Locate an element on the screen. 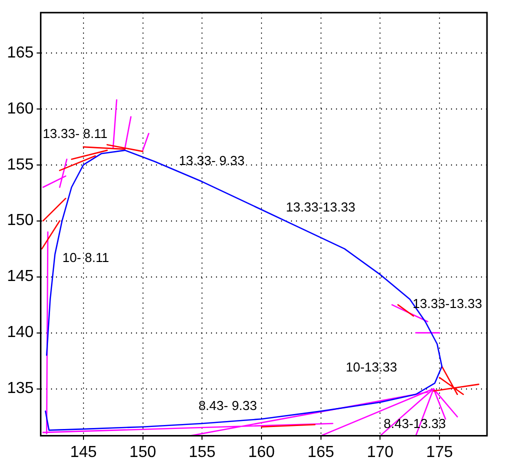 The height and width of the screenshot is (469, 517). annotation: 10-13.33 is located at coordinates (372, 367).